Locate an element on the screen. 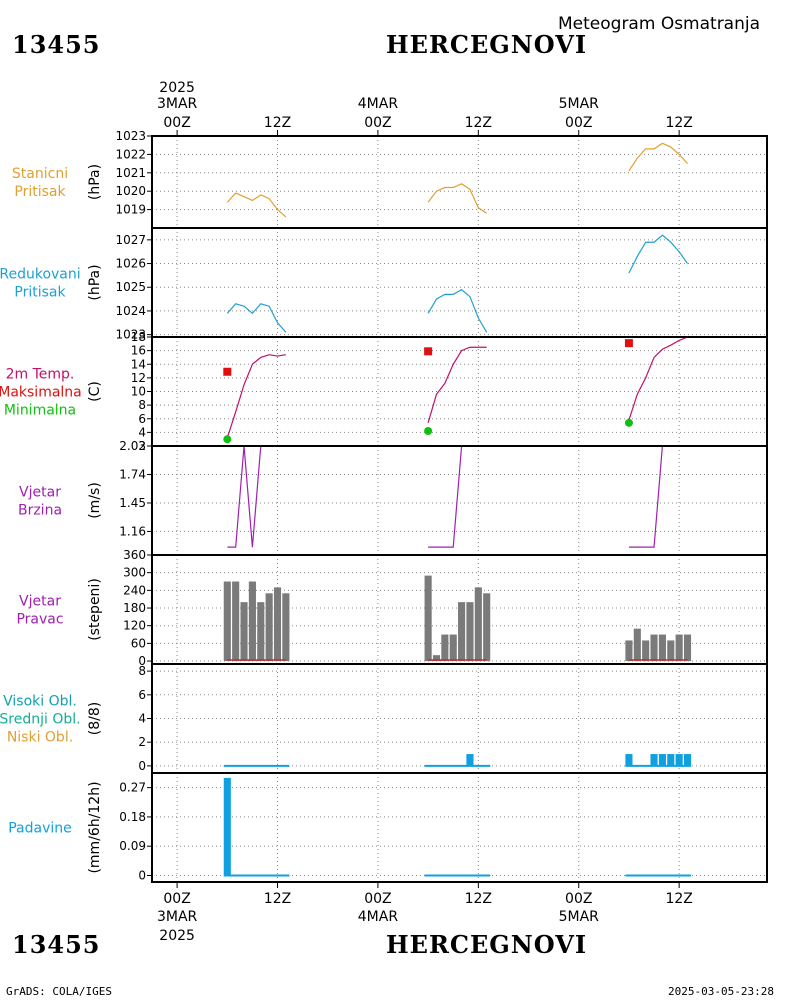 The height and width of the screenshot is (1000, 800). top-date-label: 3MAR is located at coordinates (177, 104).